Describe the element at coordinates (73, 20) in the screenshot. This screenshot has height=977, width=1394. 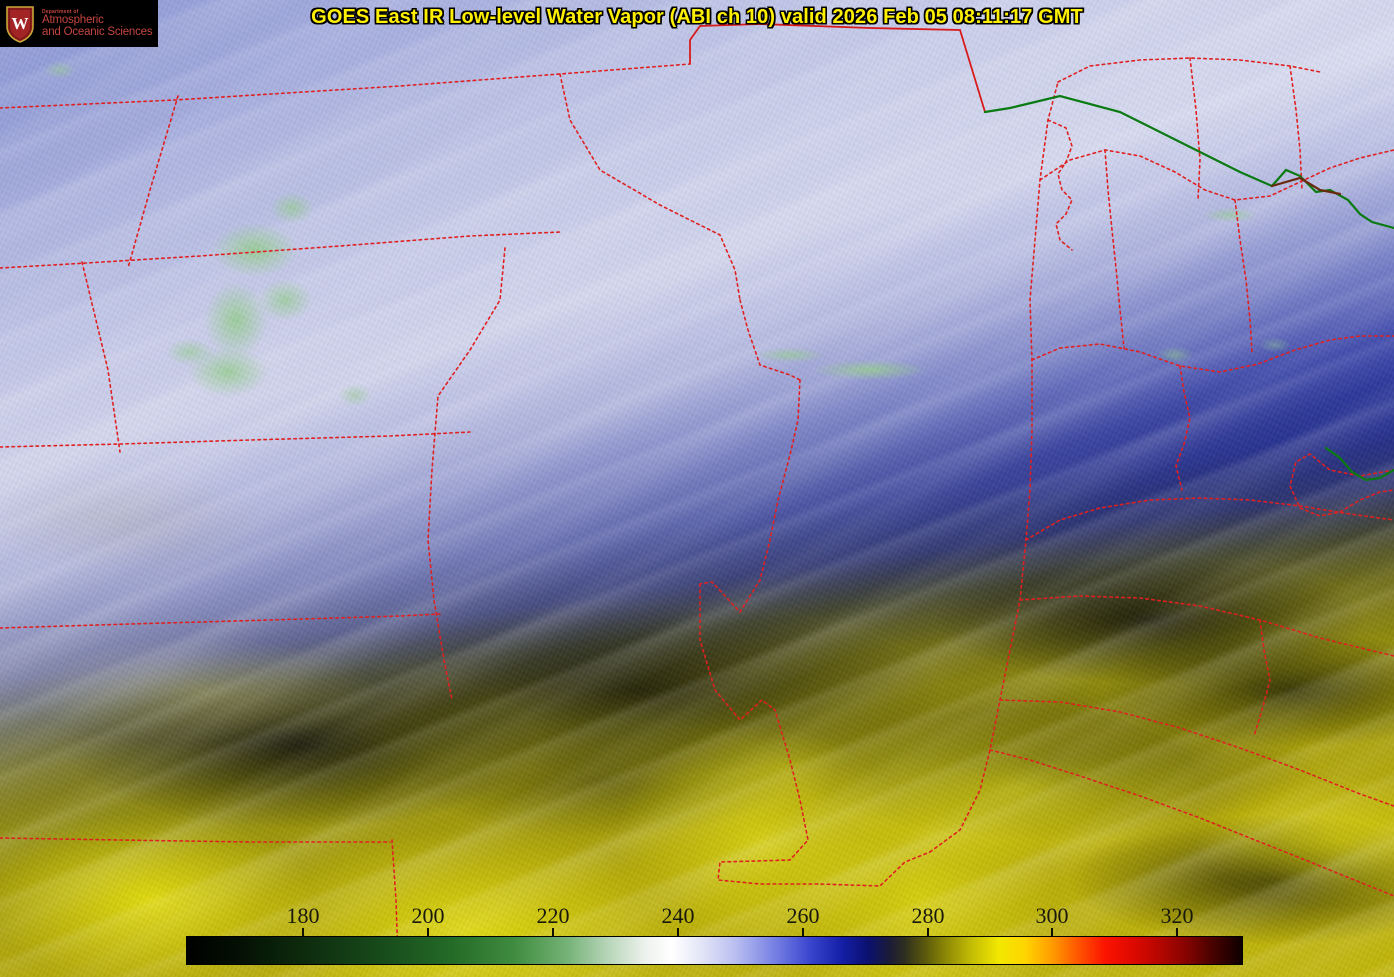
I see `logo-line-1: Atmospheric` at that location.